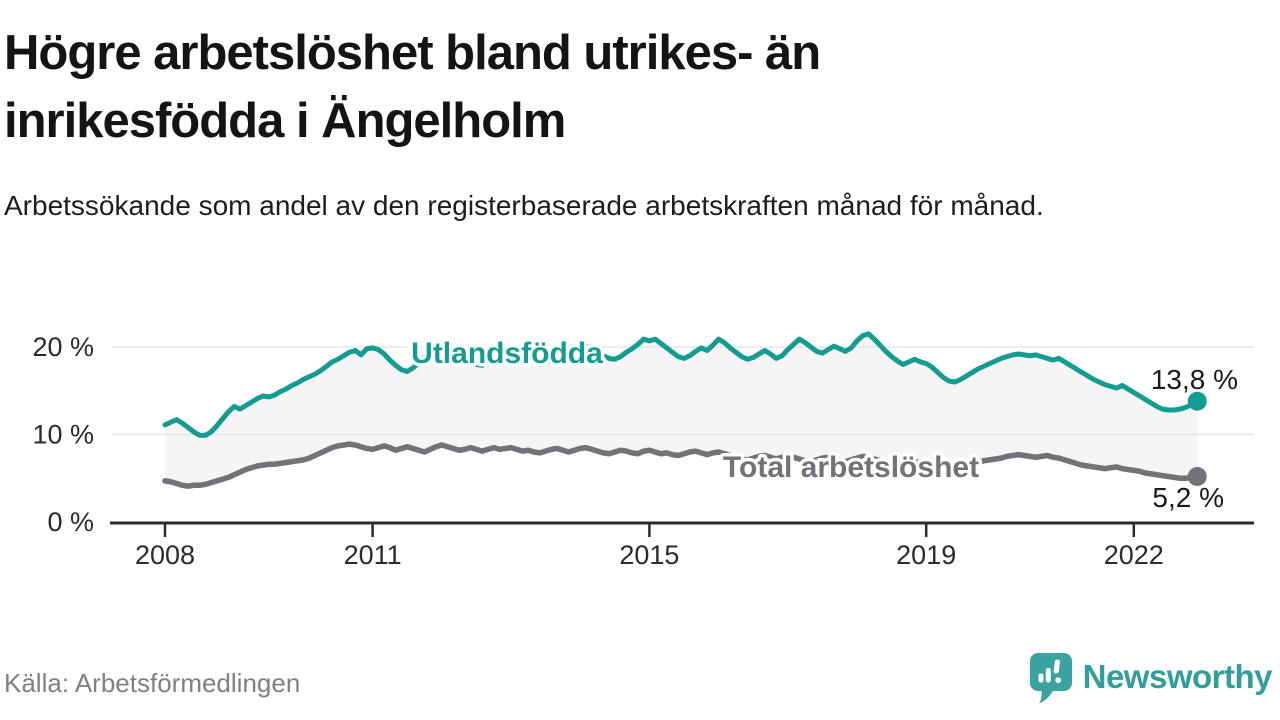 The width and height of the screenshot is (1280, 720). What do you see at coordinates (851, 467) in the screenshot?
I see `series-inline-label-total: Total arbetslöshet` at bounding box center [851, 467].